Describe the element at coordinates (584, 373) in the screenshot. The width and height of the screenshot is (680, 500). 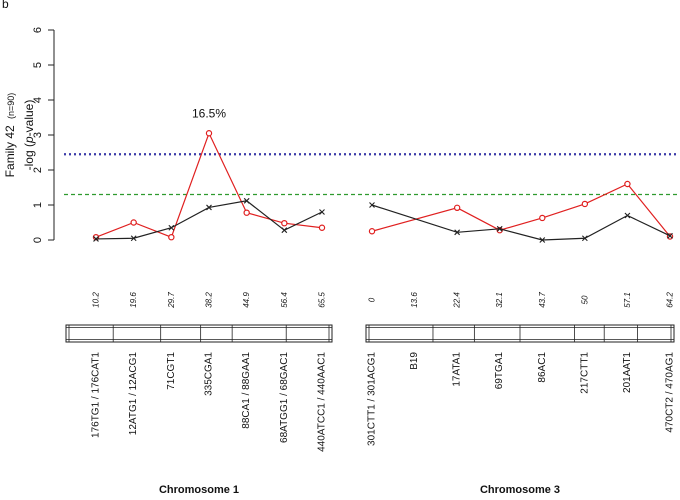
I see `marker-label-chr2-5: 217CTT1` at that location.